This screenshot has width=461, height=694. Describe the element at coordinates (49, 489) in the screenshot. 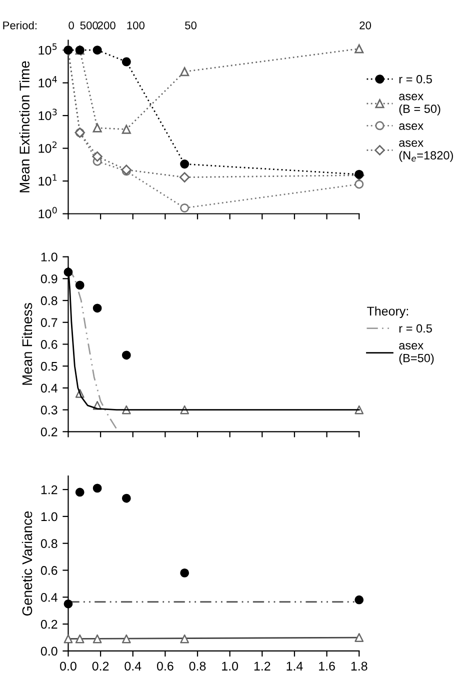

I see `y-tick-label: 1.2` at that location.